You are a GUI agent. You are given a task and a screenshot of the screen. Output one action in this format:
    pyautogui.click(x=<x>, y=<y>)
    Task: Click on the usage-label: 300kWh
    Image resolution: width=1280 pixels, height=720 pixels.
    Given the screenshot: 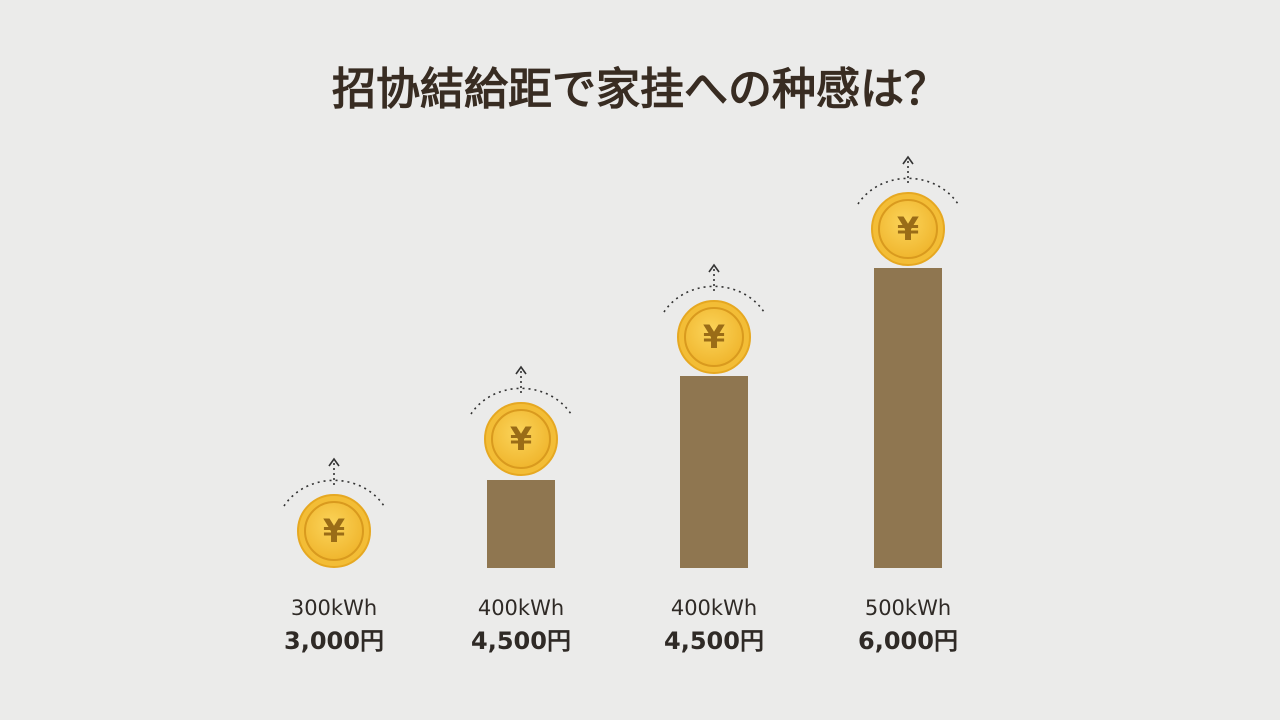 What is the action you would take?
    pyautogui.click(x=334, y=608)
    